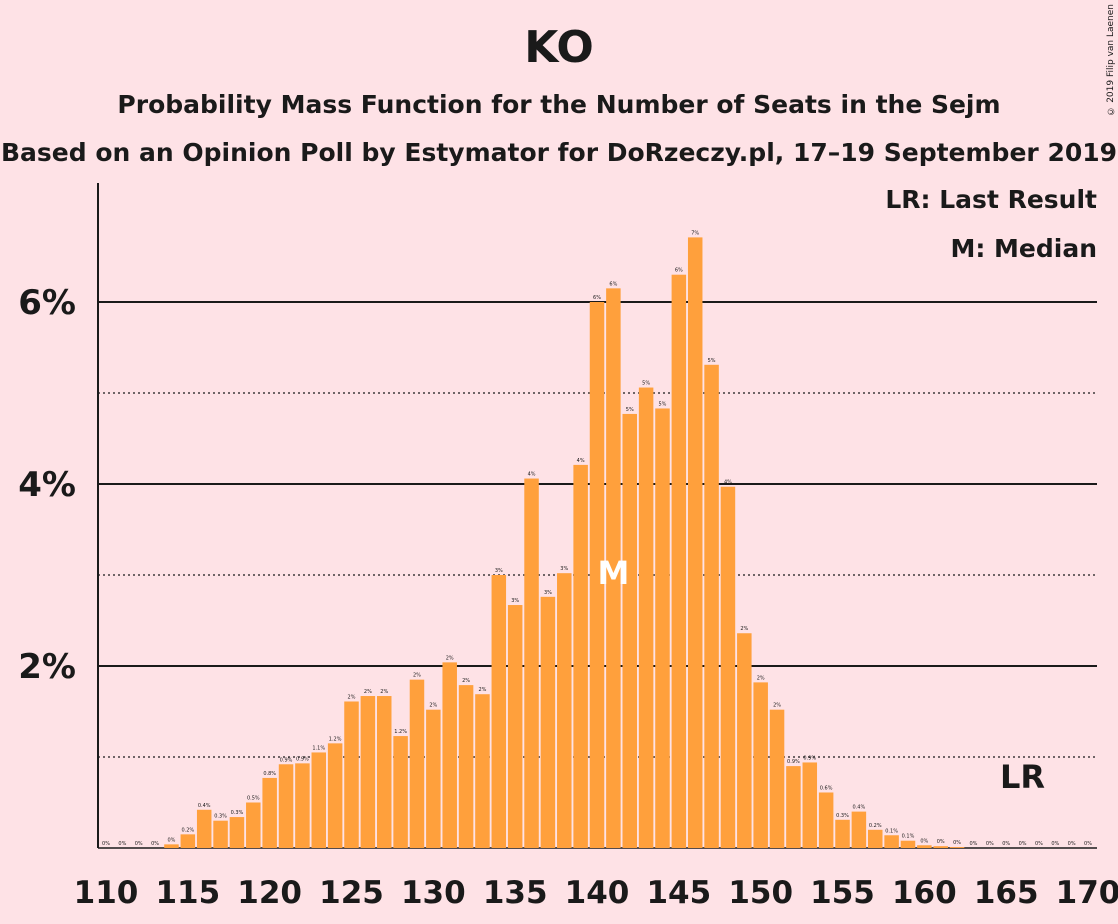 This screenshot has width=1118, height=924. I want to click on bar-data-label: 1.1%, so click(318, 748).